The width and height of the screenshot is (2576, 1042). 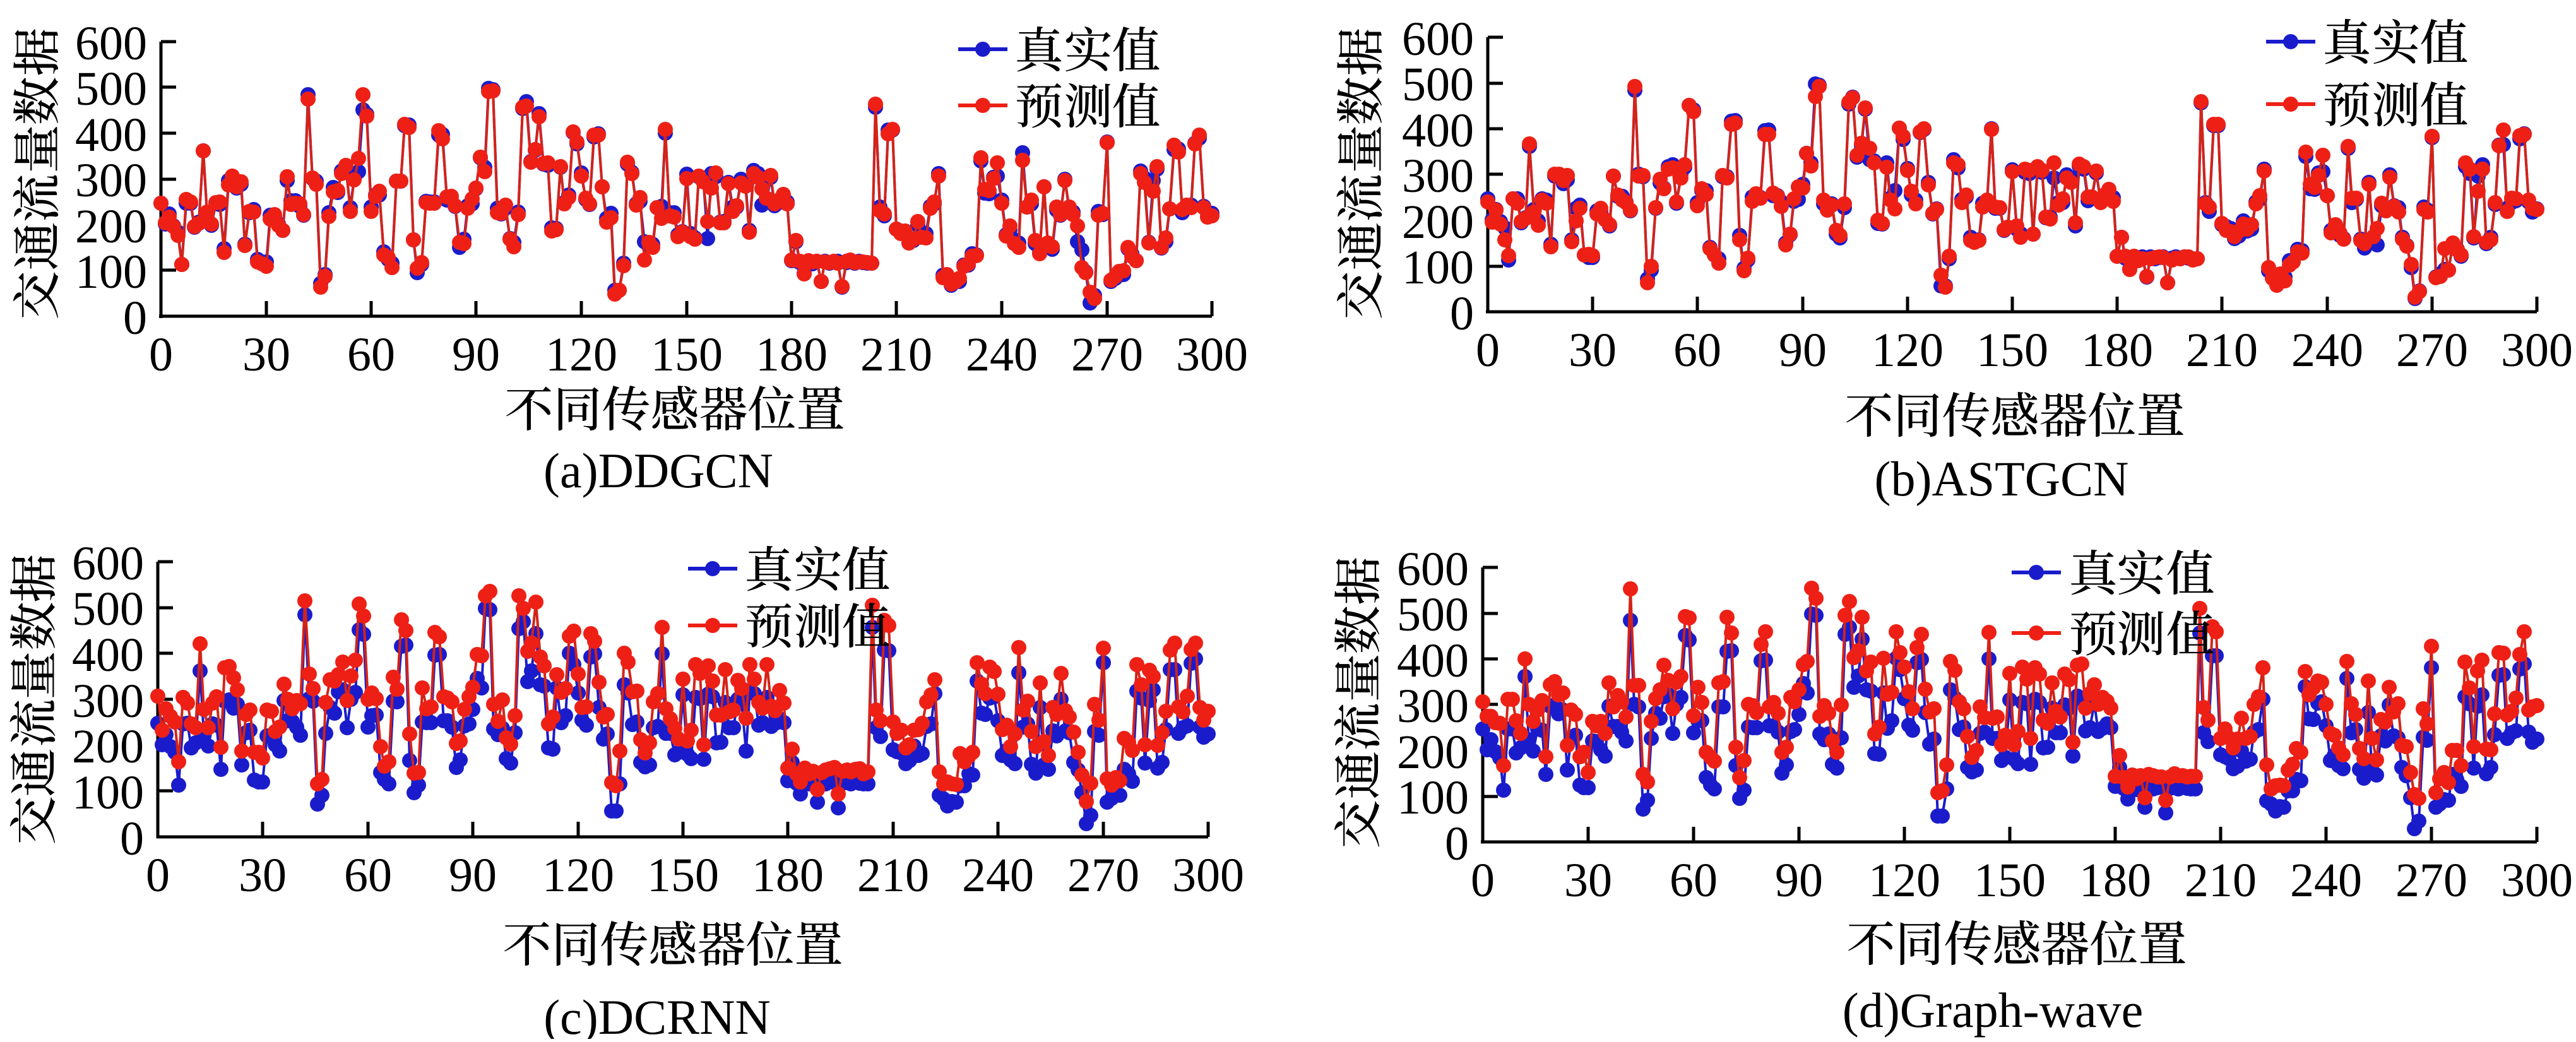 I want to click on svg-text: (d)Graph-wave, so click(x=1993, y=1010).